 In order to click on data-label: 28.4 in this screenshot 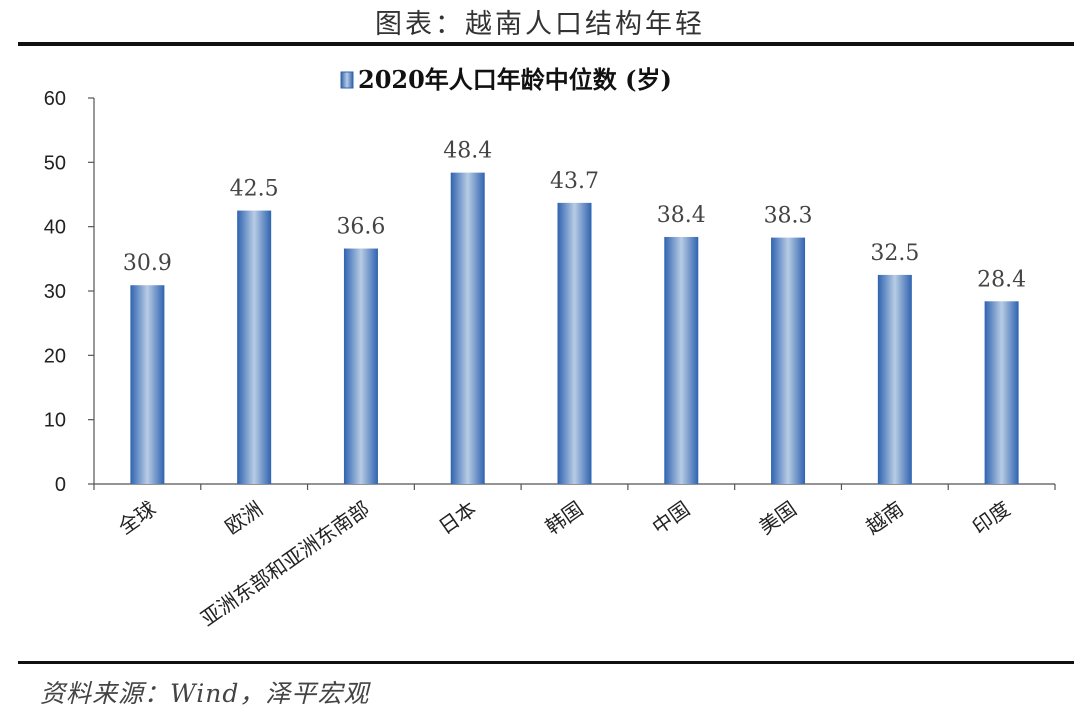, I will do `click(1001, 279)`.